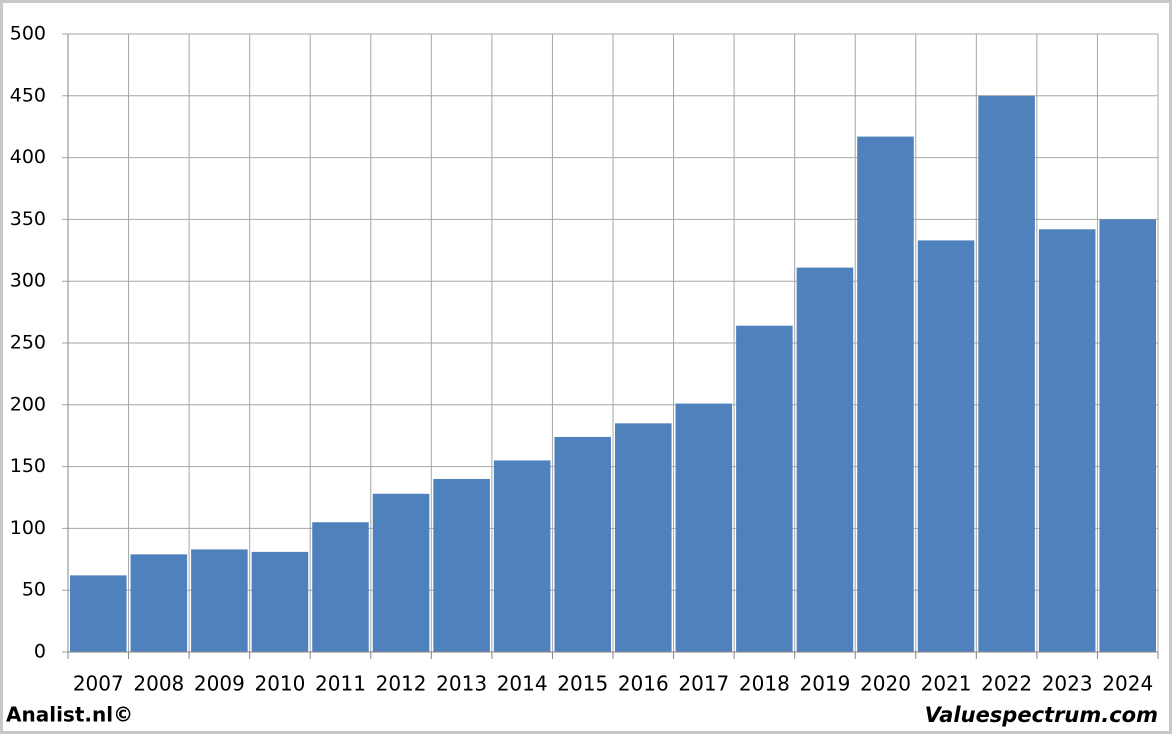 This screenshot has width=1172, height=734. I want to click on y-tick-label: 500, so click(28, 34).